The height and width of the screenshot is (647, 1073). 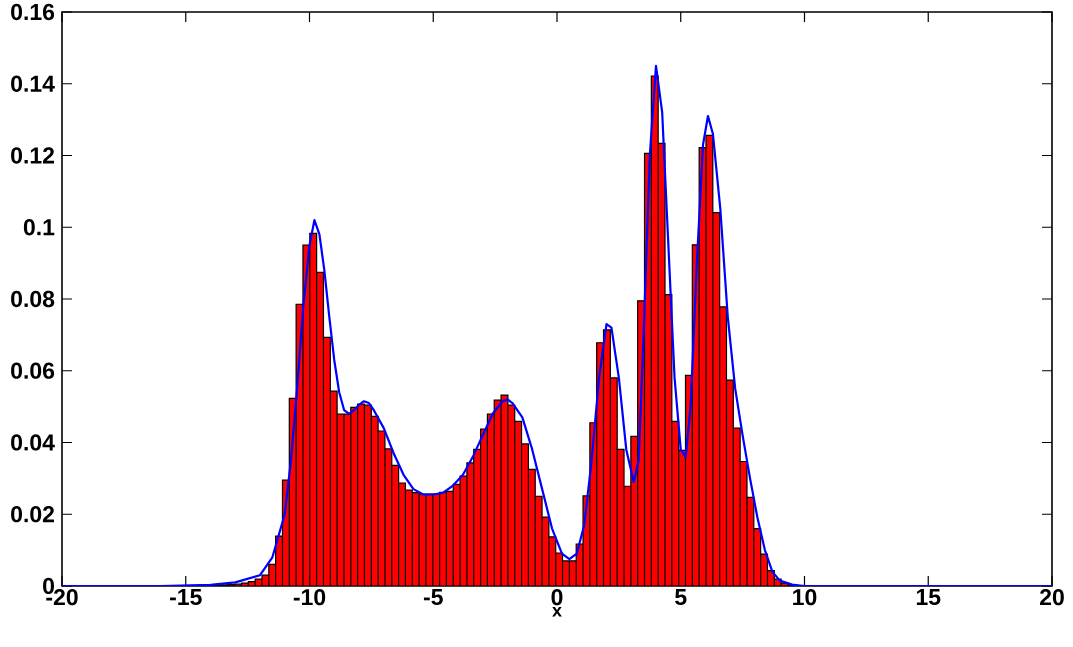 I want to click on y-tick-label: 0.16, so click(x=33, y=12).